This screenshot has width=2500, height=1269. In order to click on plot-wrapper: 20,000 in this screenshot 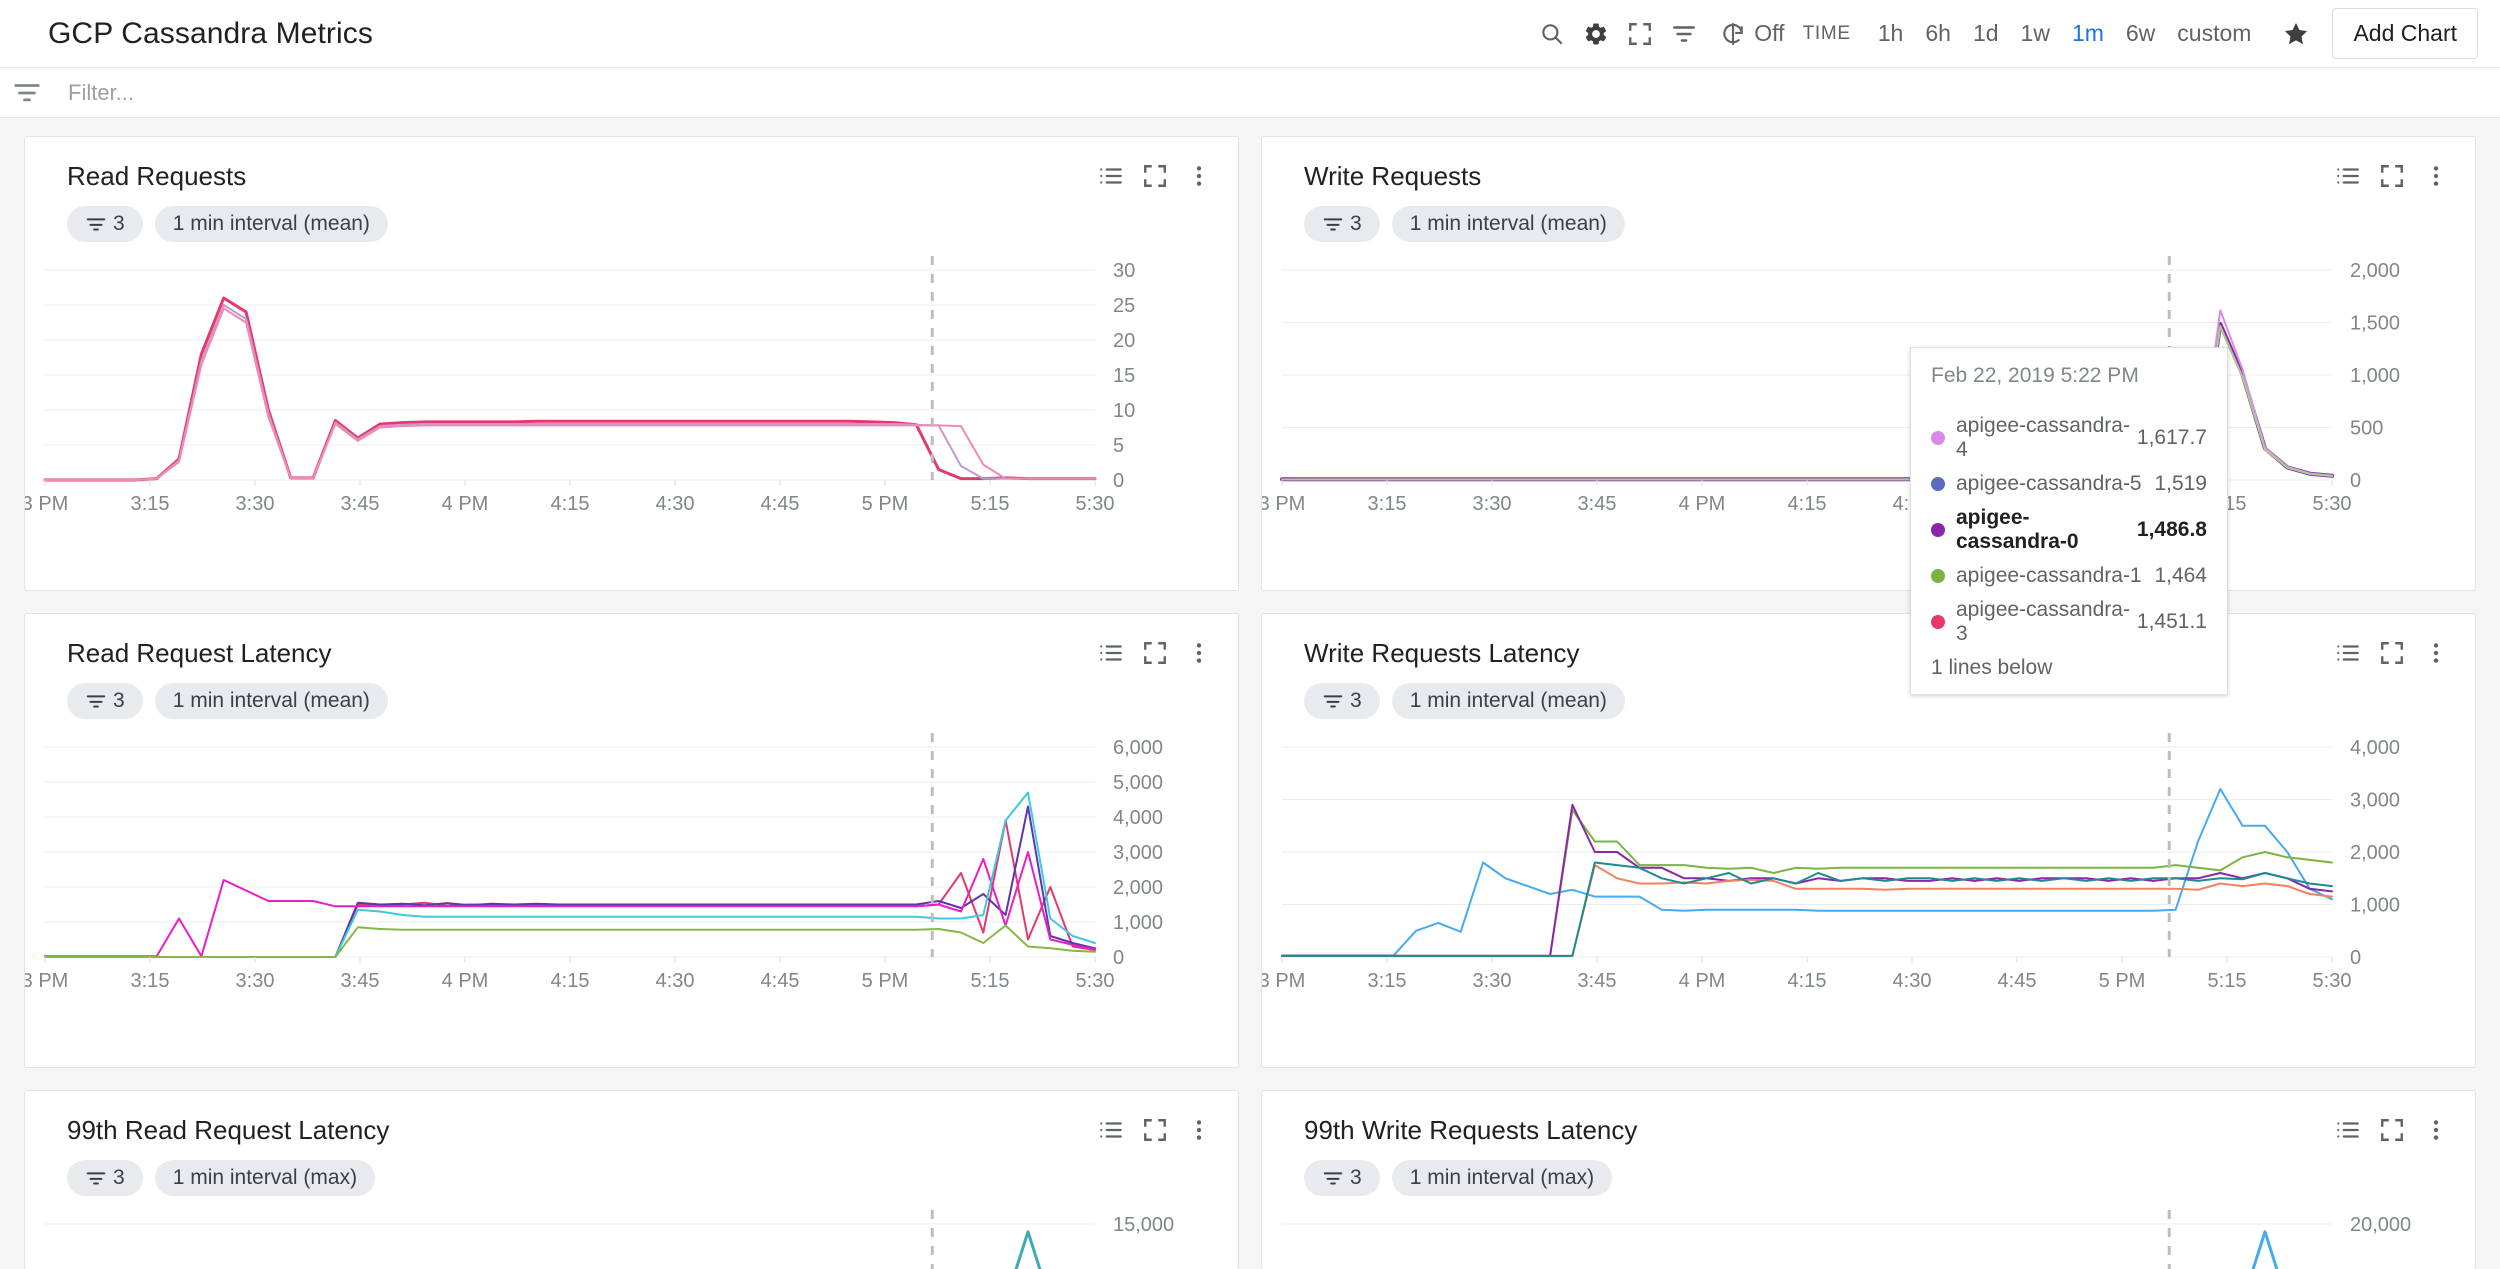, I will do `click(1868, 1239)`.